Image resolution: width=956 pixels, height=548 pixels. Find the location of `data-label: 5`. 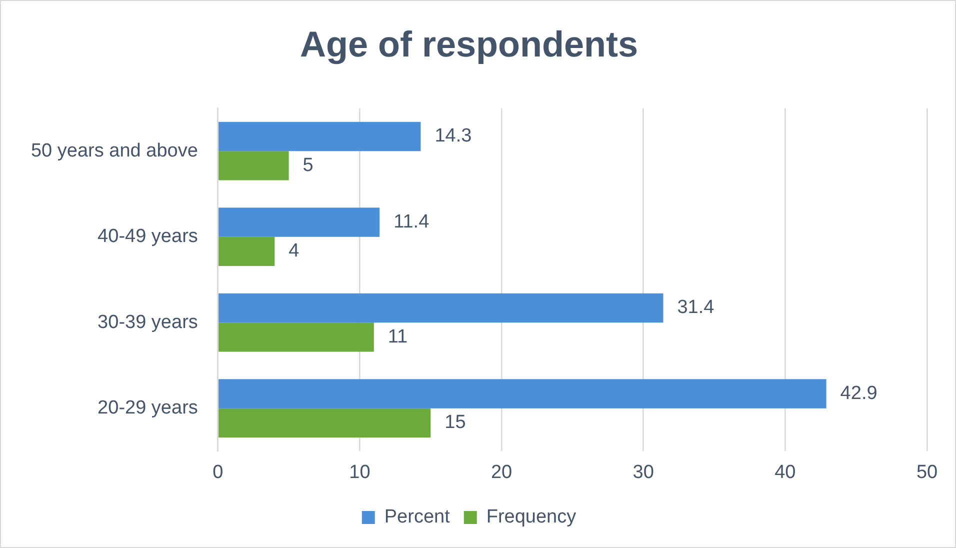

data-label: 5 is located at coordinates (308, 165).